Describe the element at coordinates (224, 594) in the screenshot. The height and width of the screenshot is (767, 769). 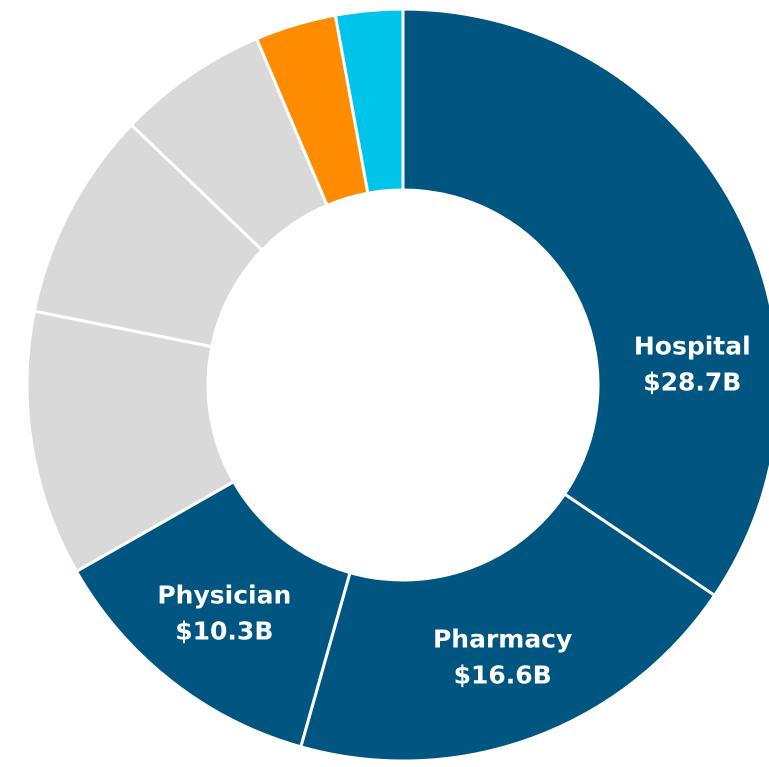
I see `slice-label: Physician` at that location.